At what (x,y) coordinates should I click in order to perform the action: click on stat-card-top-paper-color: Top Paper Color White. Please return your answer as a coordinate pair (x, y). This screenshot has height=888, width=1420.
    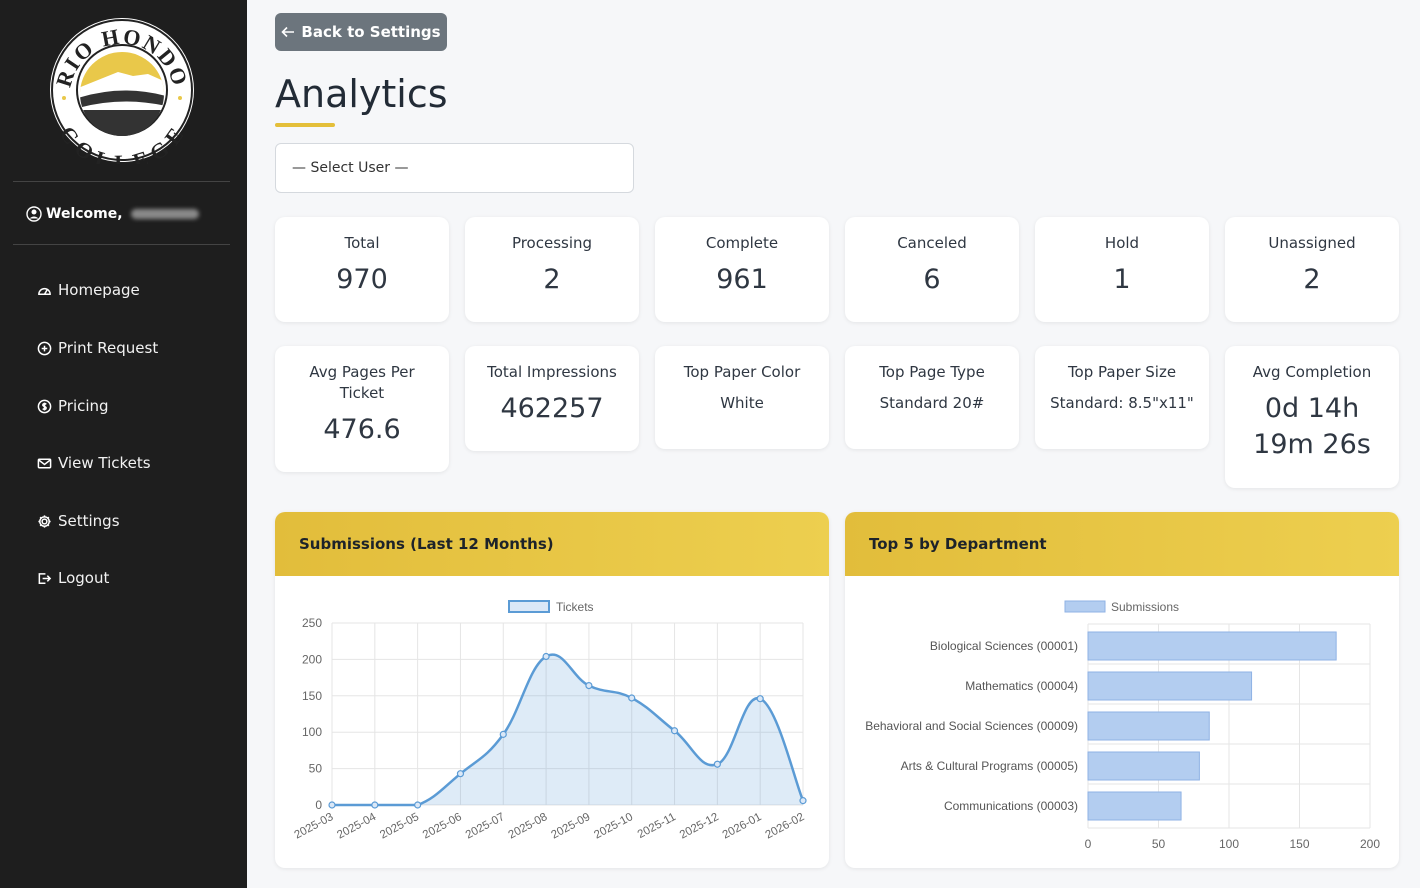
    Looking at the image, I should click on (742, 397).